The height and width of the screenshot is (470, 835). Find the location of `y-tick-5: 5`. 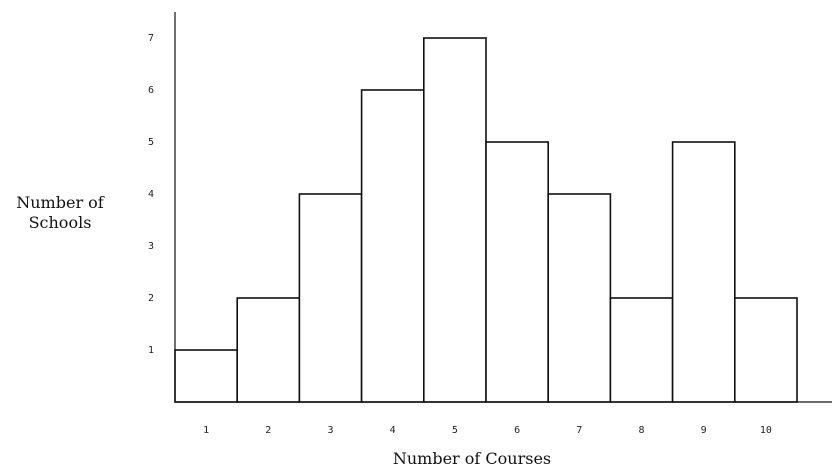

y-tick-5: 5 is located at coordinates (151, 142).